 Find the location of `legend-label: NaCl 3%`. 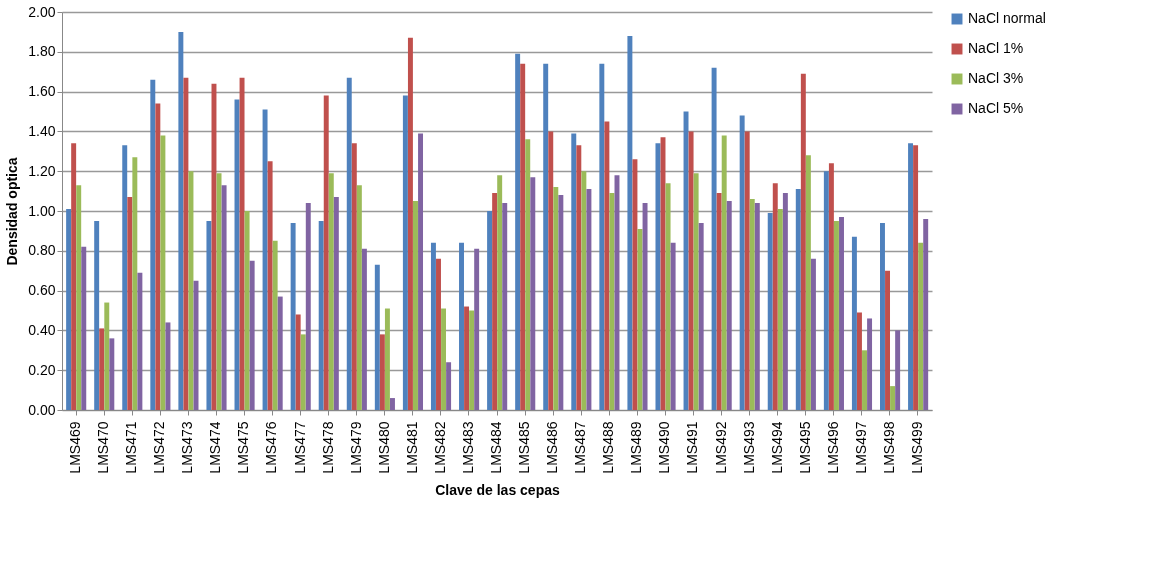

legend-label: NaCl 3% is located at coordinates (996, 78).